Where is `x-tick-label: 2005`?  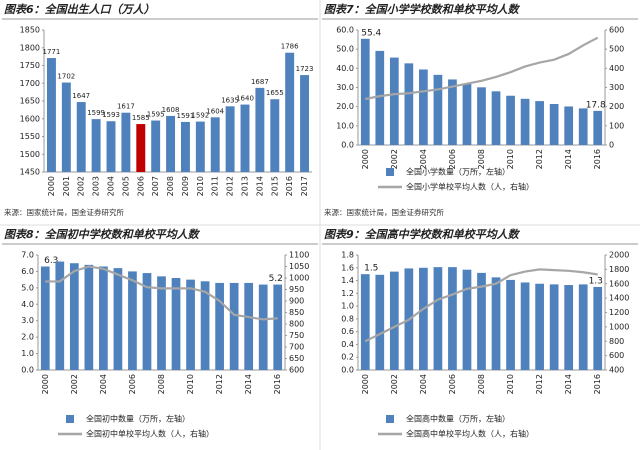 x-tick-label: 2005 is located at coordinates (125, 186).